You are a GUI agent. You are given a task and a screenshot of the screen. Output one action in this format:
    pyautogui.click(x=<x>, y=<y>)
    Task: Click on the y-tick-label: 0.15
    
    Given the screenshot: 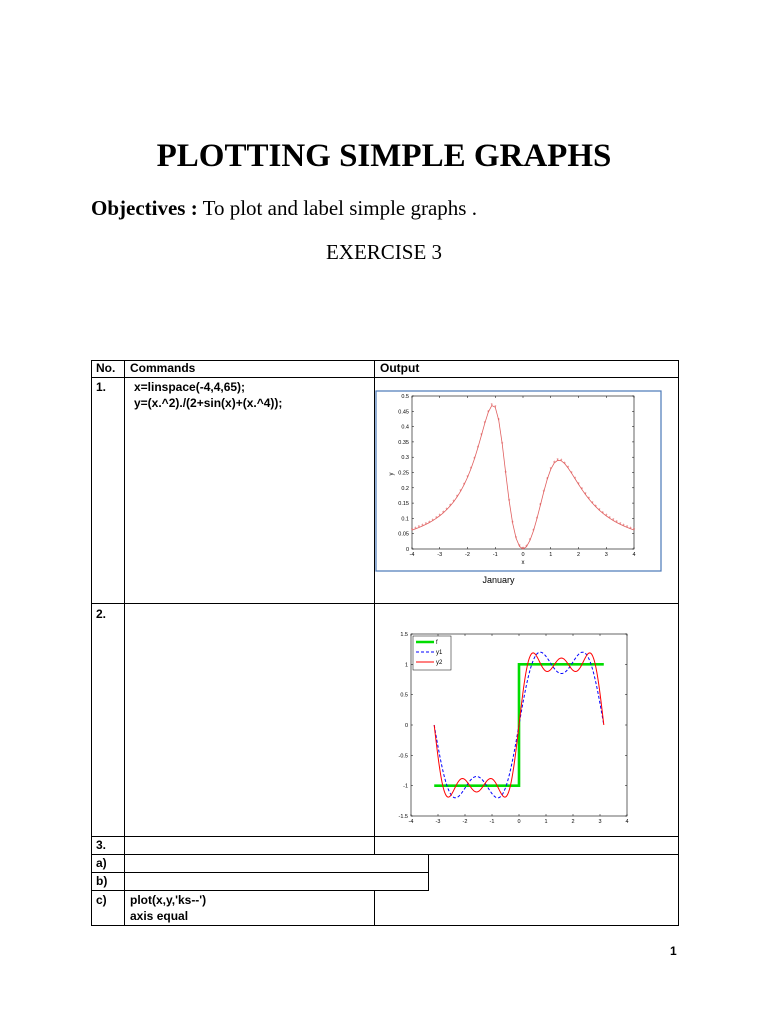 What is the action you would take?
    pyautogui.click(x=403, y=504)
    